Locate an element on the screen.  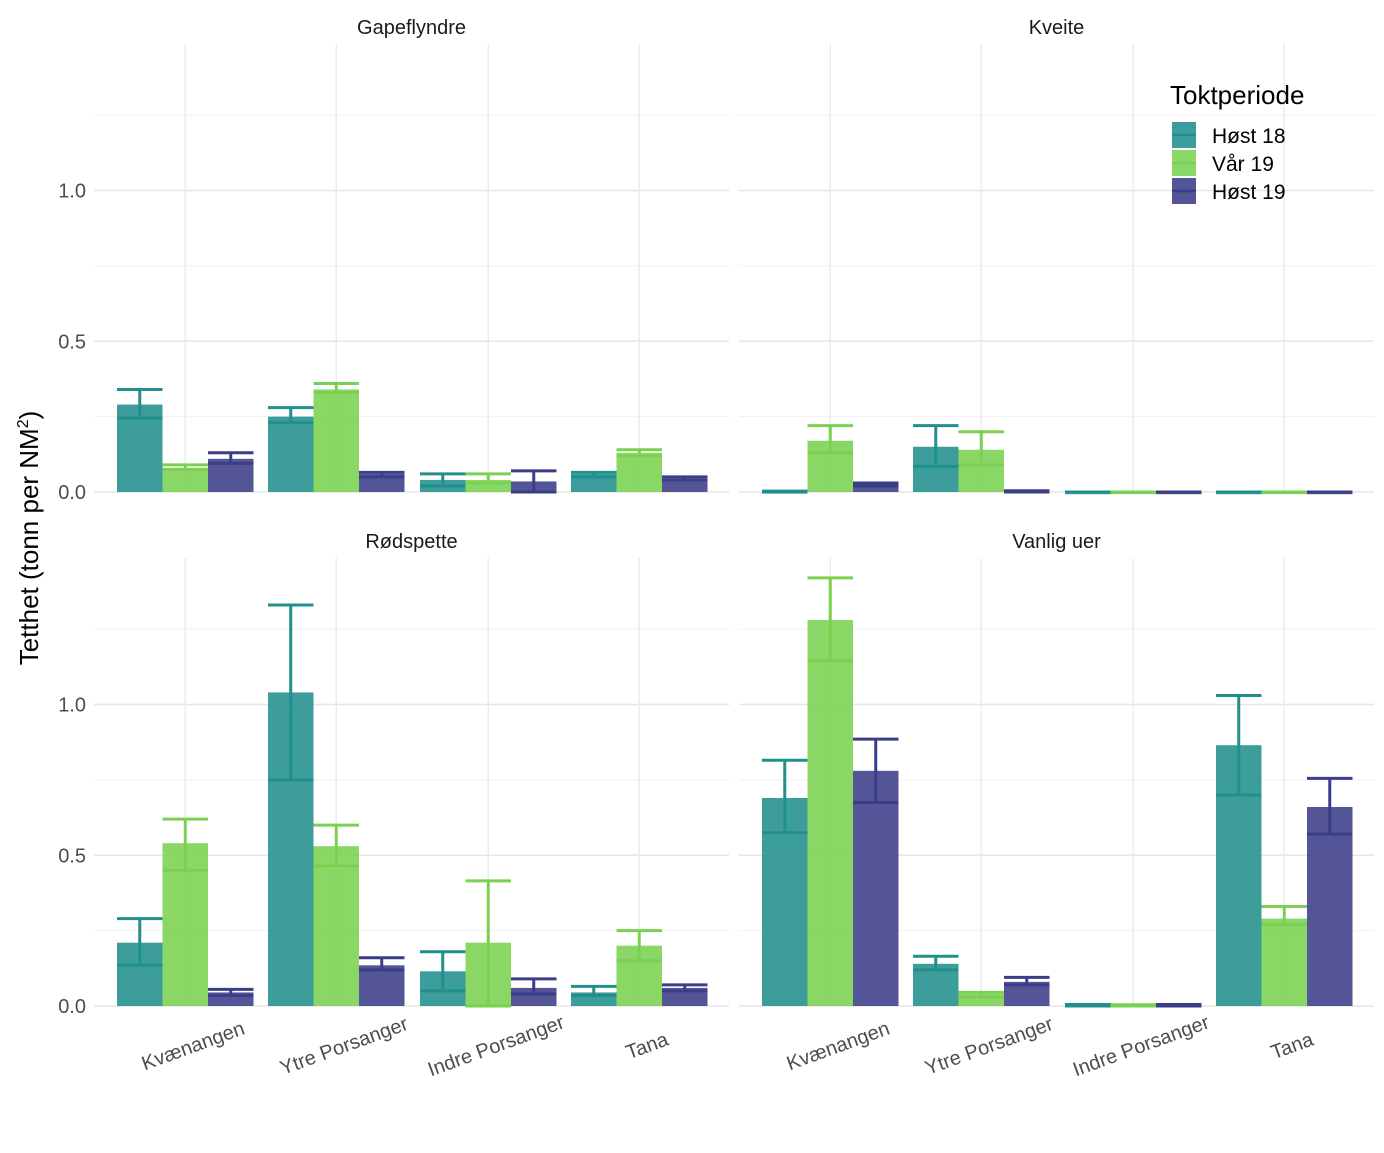
facet-title: Vanlig uer is located at coordinates (1056, 542).